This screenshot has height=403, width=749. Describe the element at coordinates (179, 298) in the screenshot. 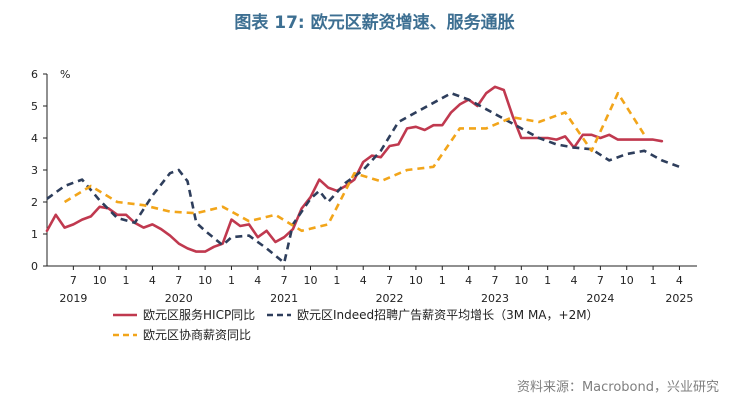

I see `x-year-label: 2020` at that location.